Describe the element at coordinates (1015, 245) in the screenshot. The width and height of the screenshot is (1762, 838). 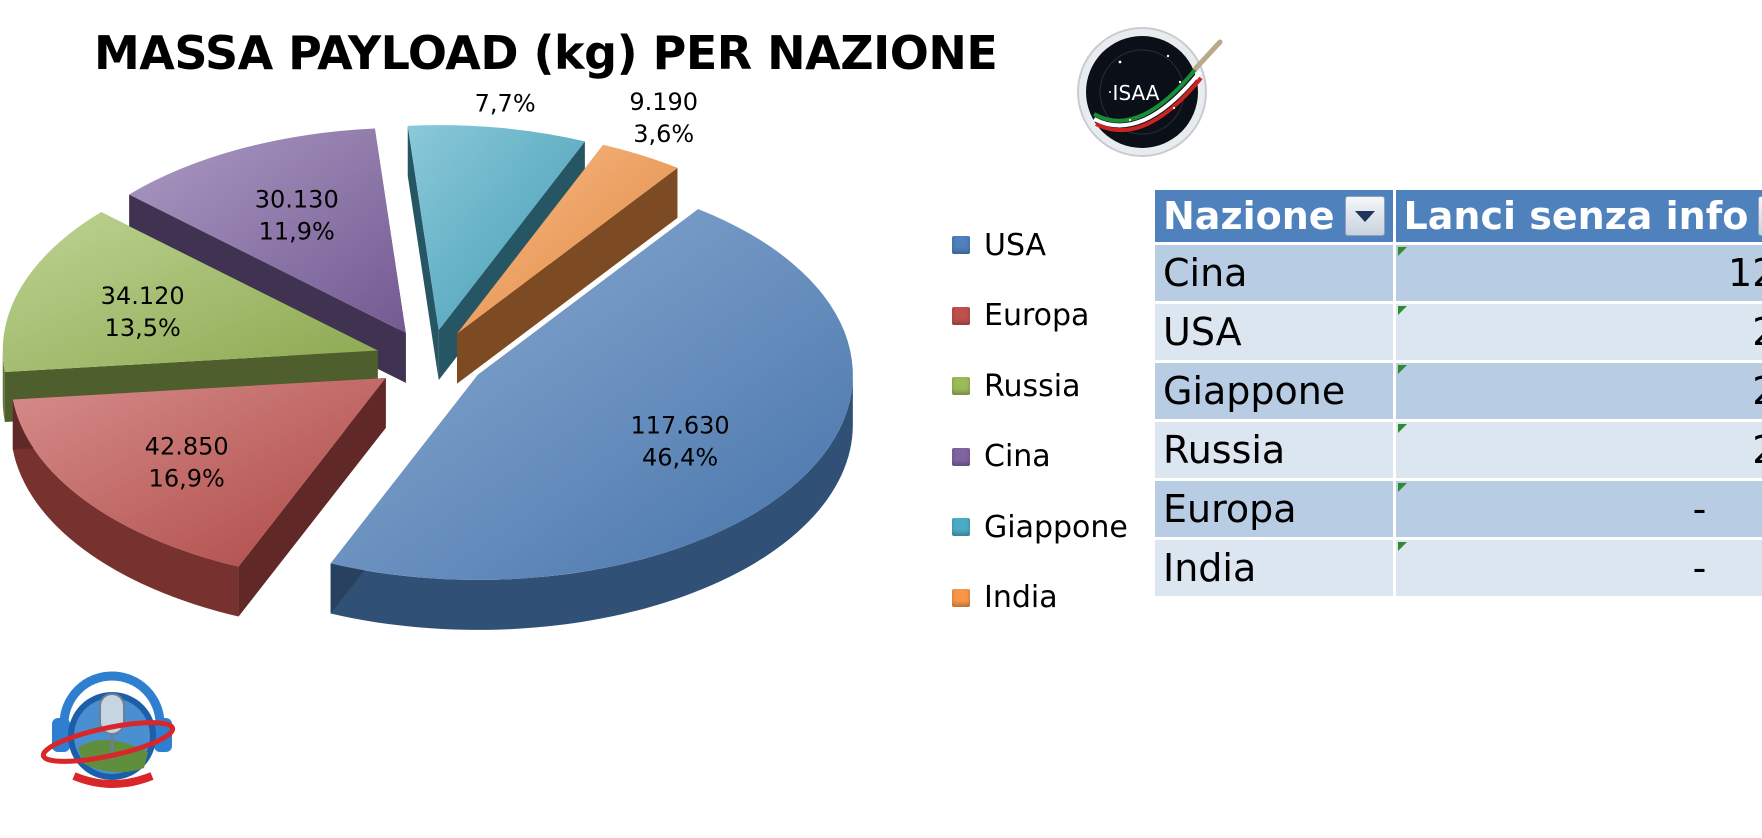
I see `legend-label-usa: USA` at that location.